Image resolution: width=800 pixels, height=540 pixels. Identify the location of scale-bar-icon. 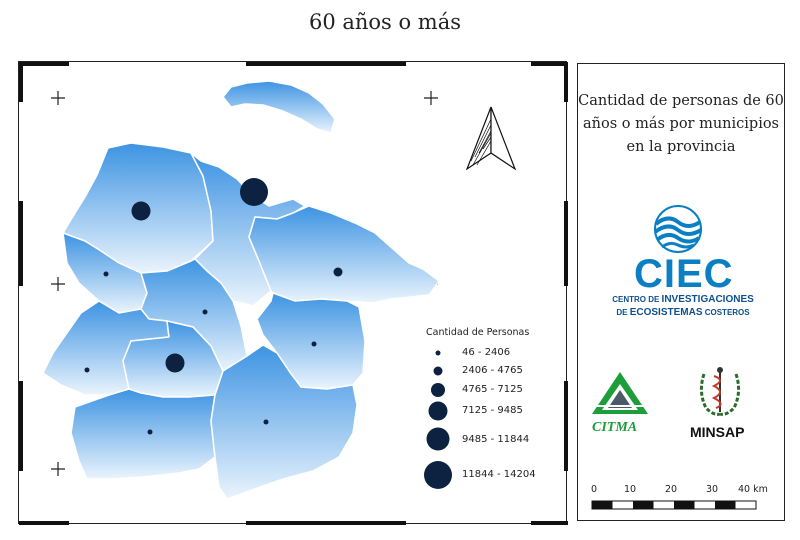
(674, 505).